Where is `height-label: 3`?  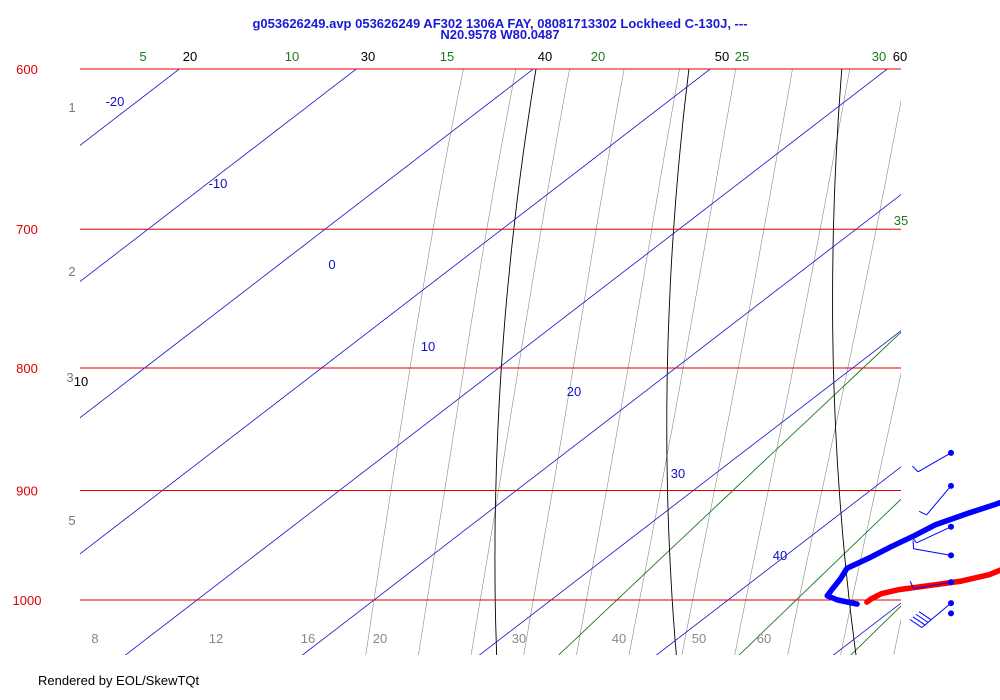
height-label: 3 is located at coordinates (69, 377).